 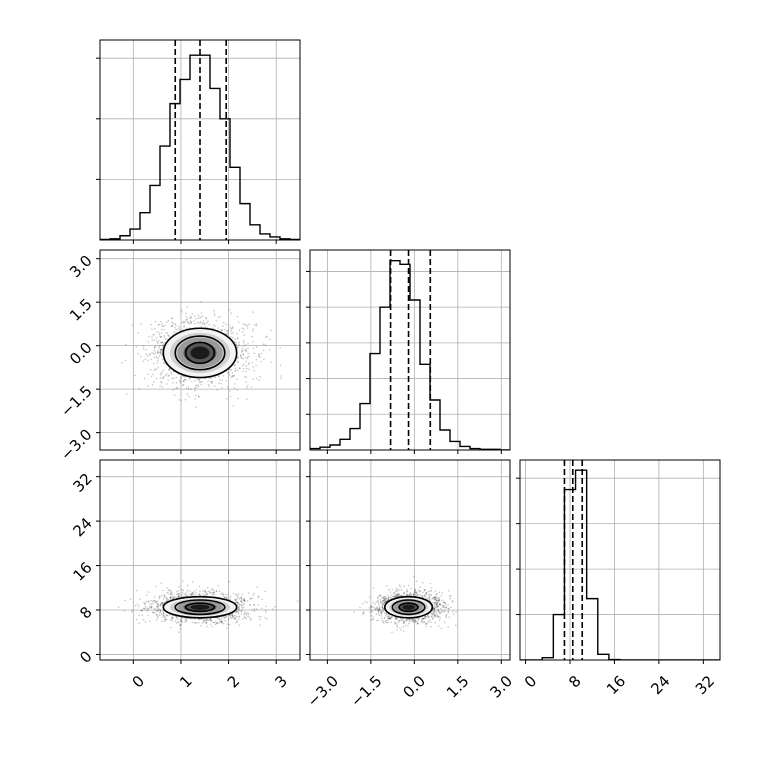 I want to click on density-fill, so click(x=200, y=353).